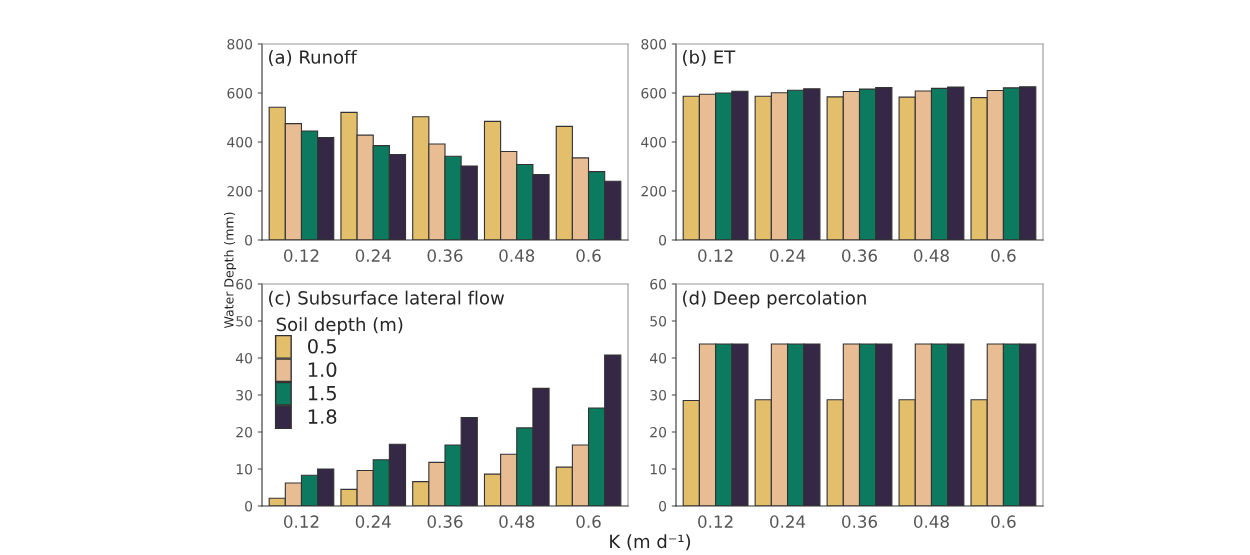 The height and width of the screenshot is (555, 1250). What do you see at coordinates (322, 370) in the screenshot?
I see `legend-label: 1.0` at bounding box center [322, 370].